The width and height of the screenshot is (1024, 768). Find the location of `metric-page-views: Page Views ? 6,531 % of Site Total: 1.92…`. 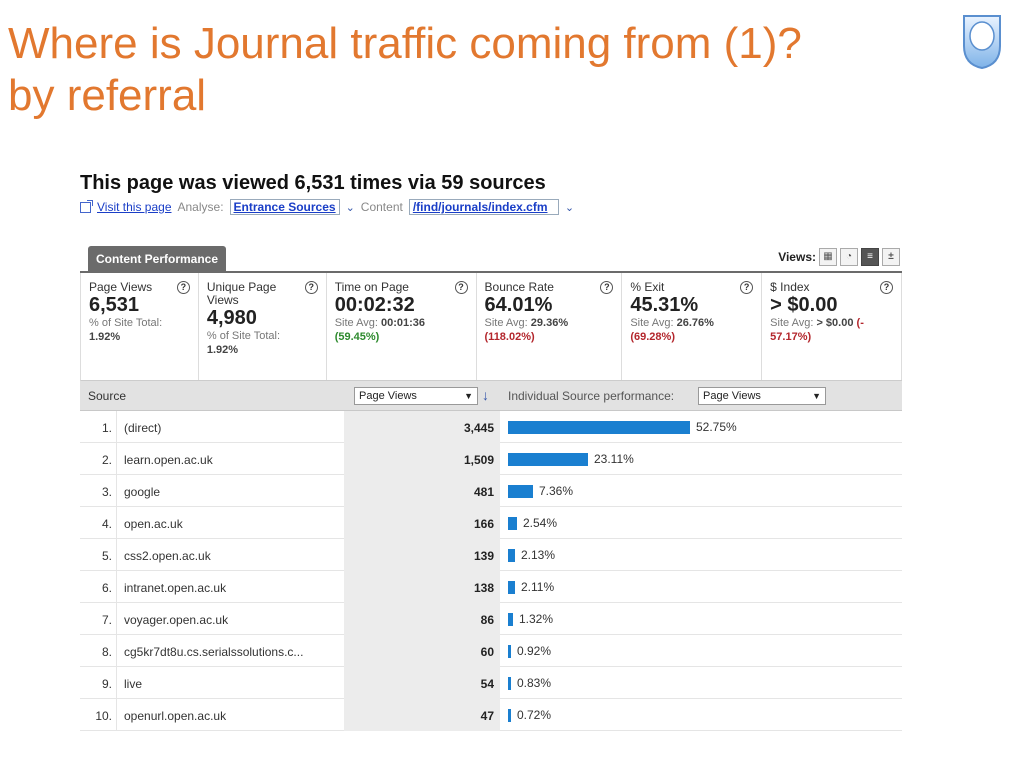

metric-page-views: Page Views ? 6,531 % of Site Total: 1.92… is located at coordinates (140, 326).